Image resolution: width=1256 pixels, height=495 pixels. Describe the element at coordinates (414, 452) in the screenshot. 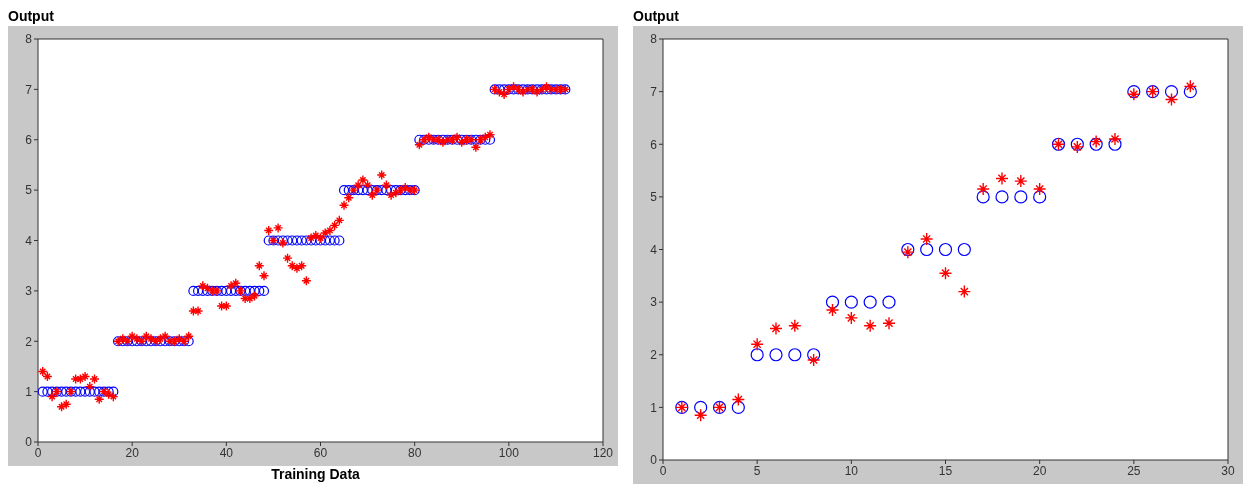

I see `x-tick-label: 80` at that location.